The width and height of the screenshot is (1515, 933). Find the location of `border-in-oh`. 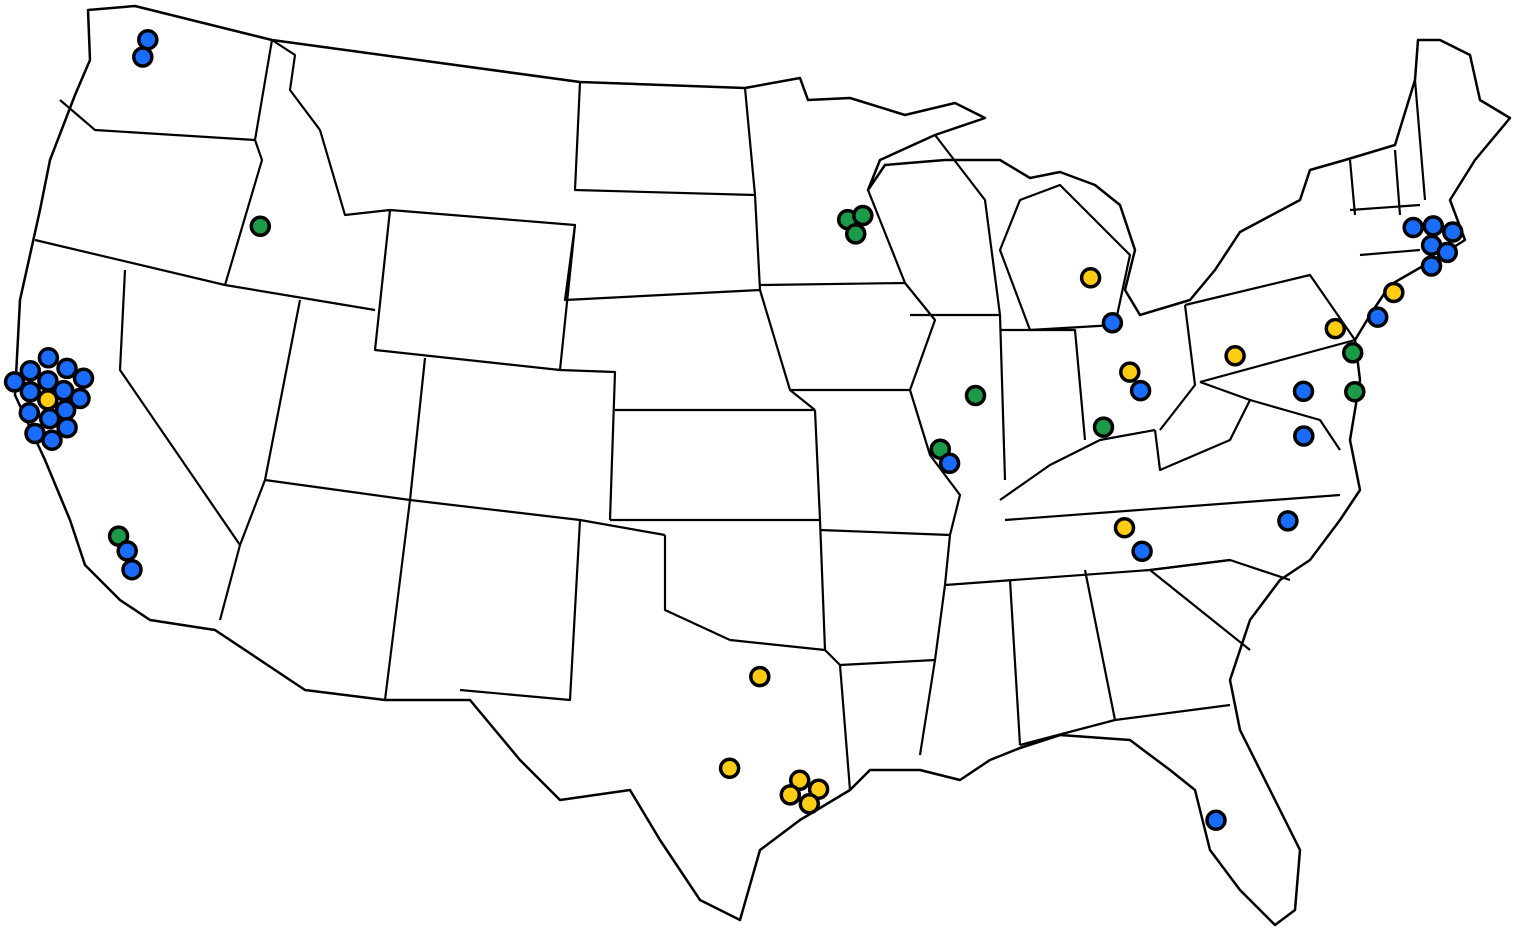

border-in-oh is located at coordinates (1043, 384).